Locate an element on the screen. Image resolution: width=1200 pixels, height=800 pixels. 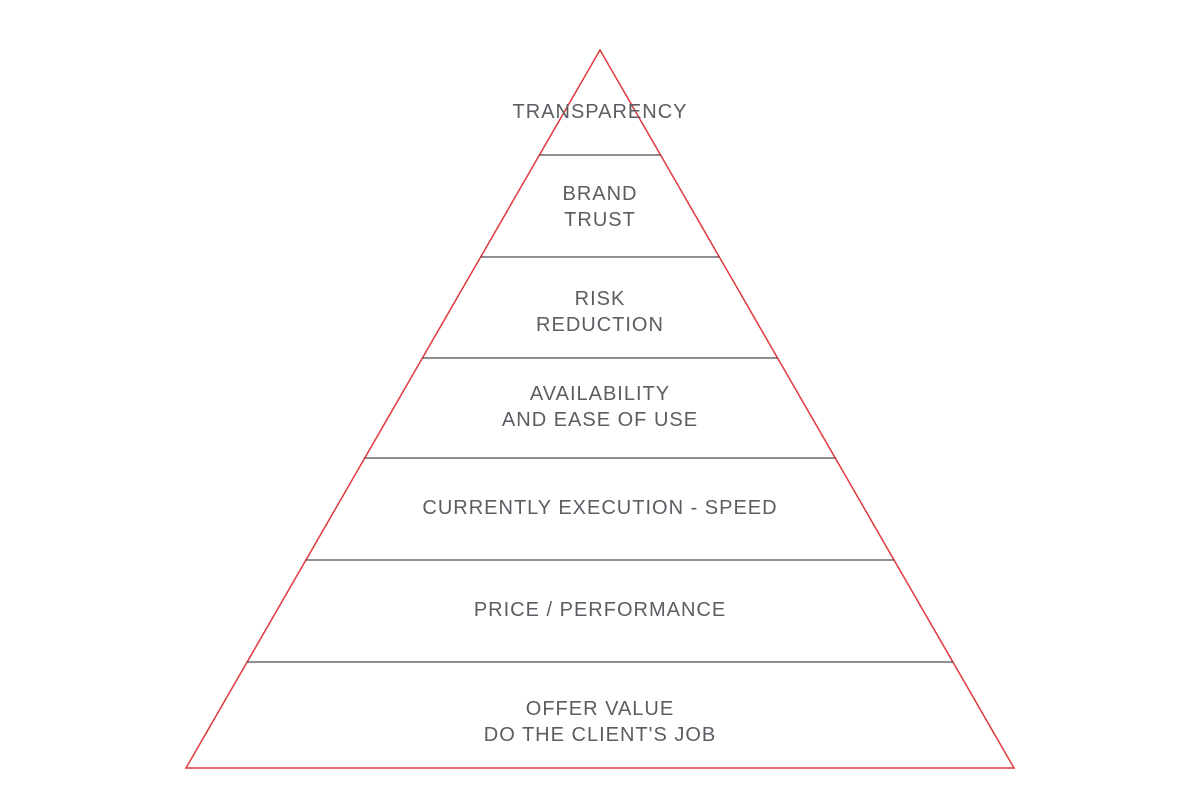
pyramid-level-label: OFFER VALUE DO THE CLIENT'S JOB is located at coordinates (600, 722).